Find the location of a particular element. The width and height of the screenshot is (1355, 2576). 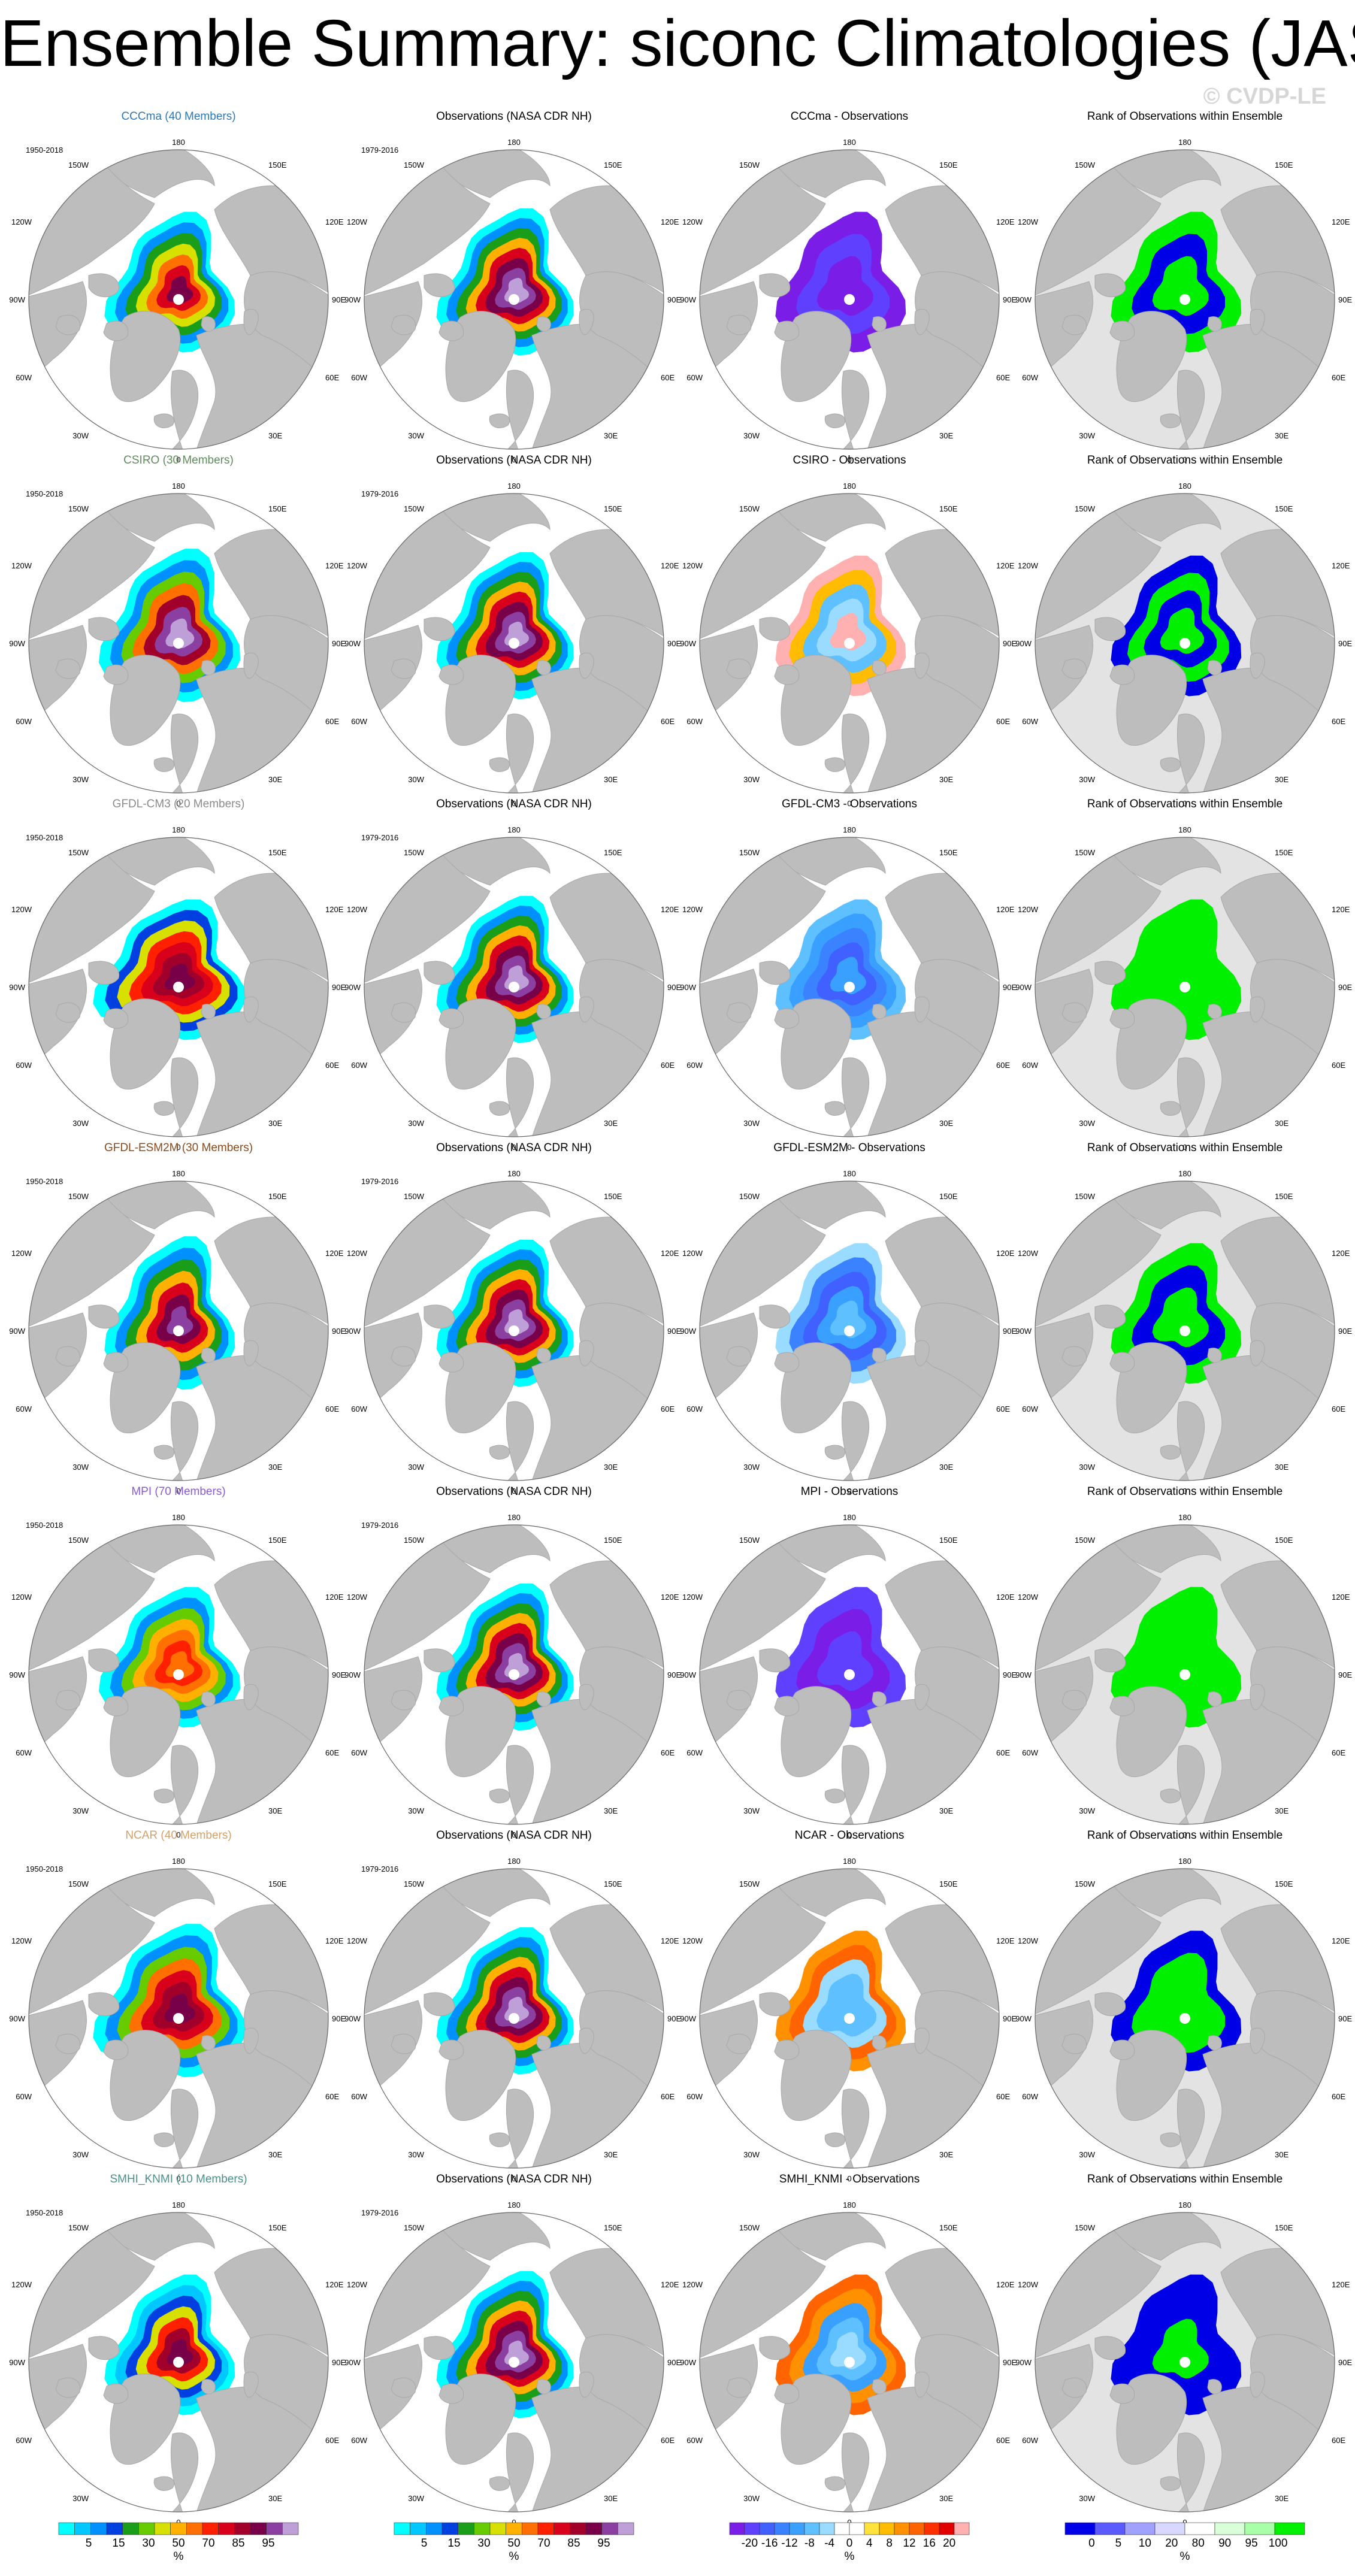

model-panel-title: GFDL-CM3 (20 Members) is located at coordinates (179, 804).